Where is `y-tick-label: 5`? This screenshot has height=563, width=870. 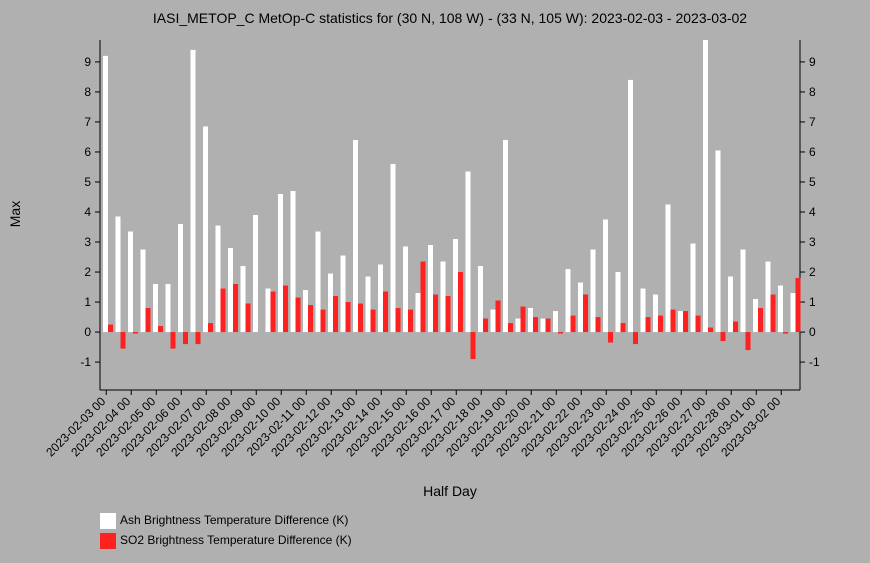 y-tick-label: 5 is located at coordinates (87, 182).